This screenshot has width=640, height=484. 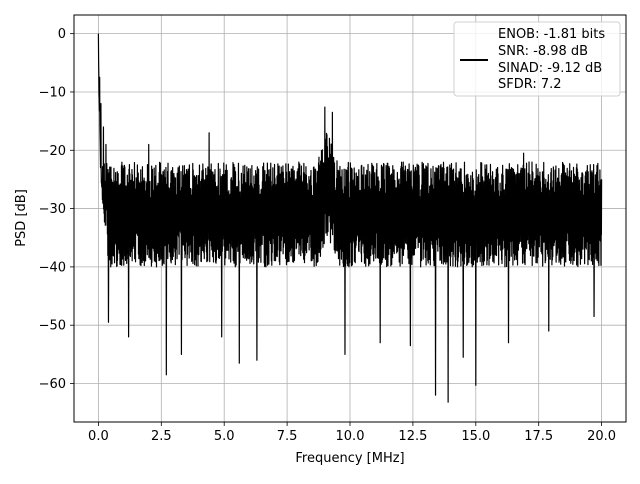 What do you see at coordinates (349, 458) in the screenshot?
I see `x-axis-label: Frequency [MHz]` at bounding box center [349, 458].